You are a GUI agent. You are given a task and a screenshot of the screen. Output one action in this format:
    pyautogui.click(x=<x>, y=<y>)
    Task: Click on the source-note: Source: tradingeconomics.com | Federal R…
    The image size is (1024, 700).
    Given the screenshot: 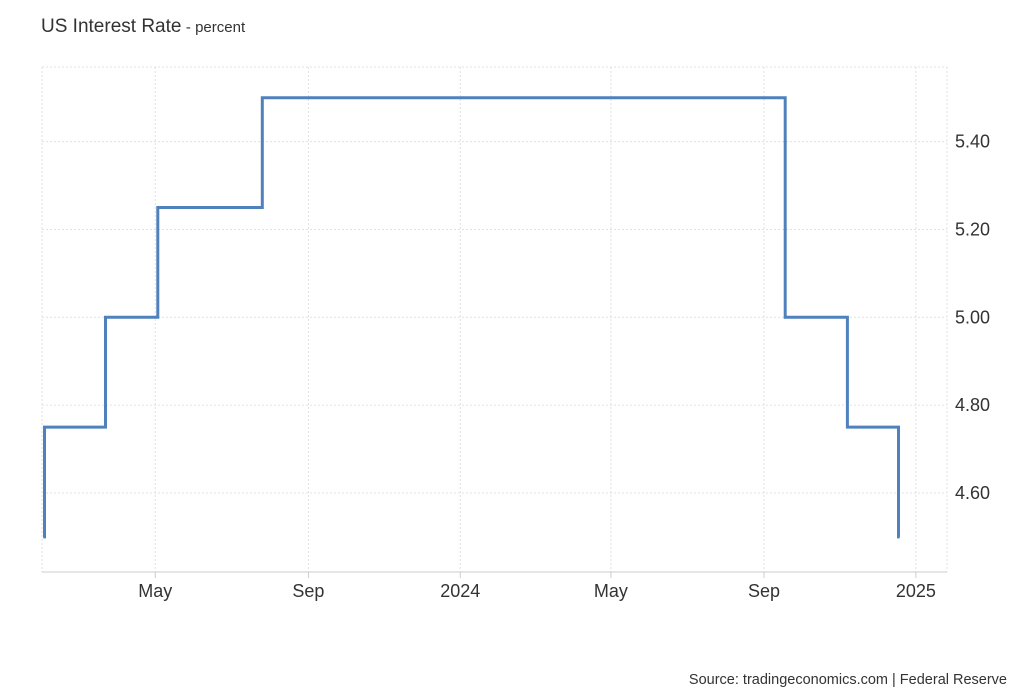 What is the action you would take?
    pyautogui.click(x=847, y=680)
    